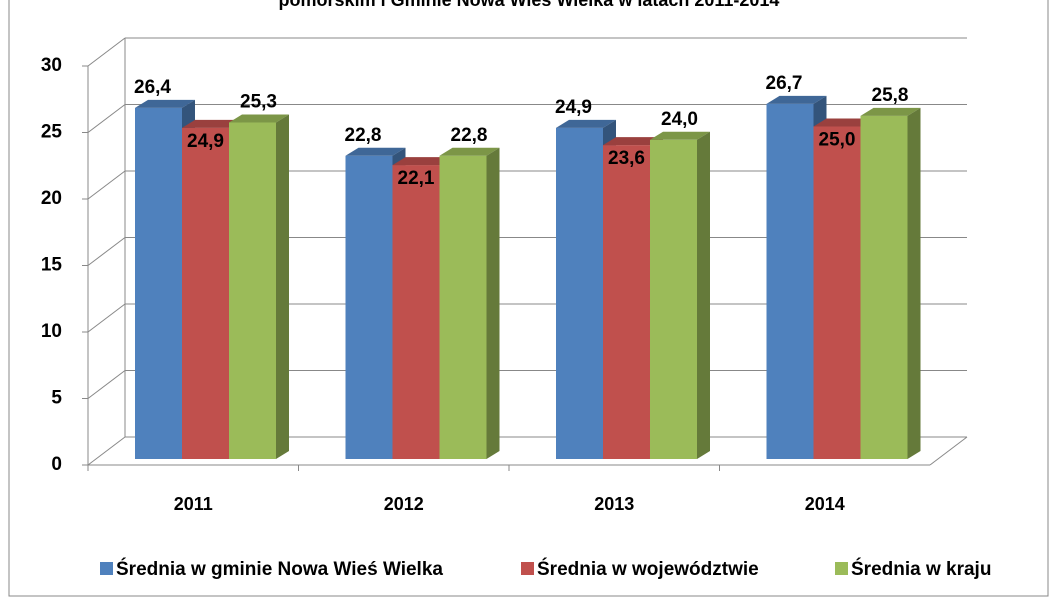 The width and height of the screenshot is (1059, 607). Describe the element at coordinates (614, 504) in the screenshot. I see `x-tick-label: 2013` at that location.